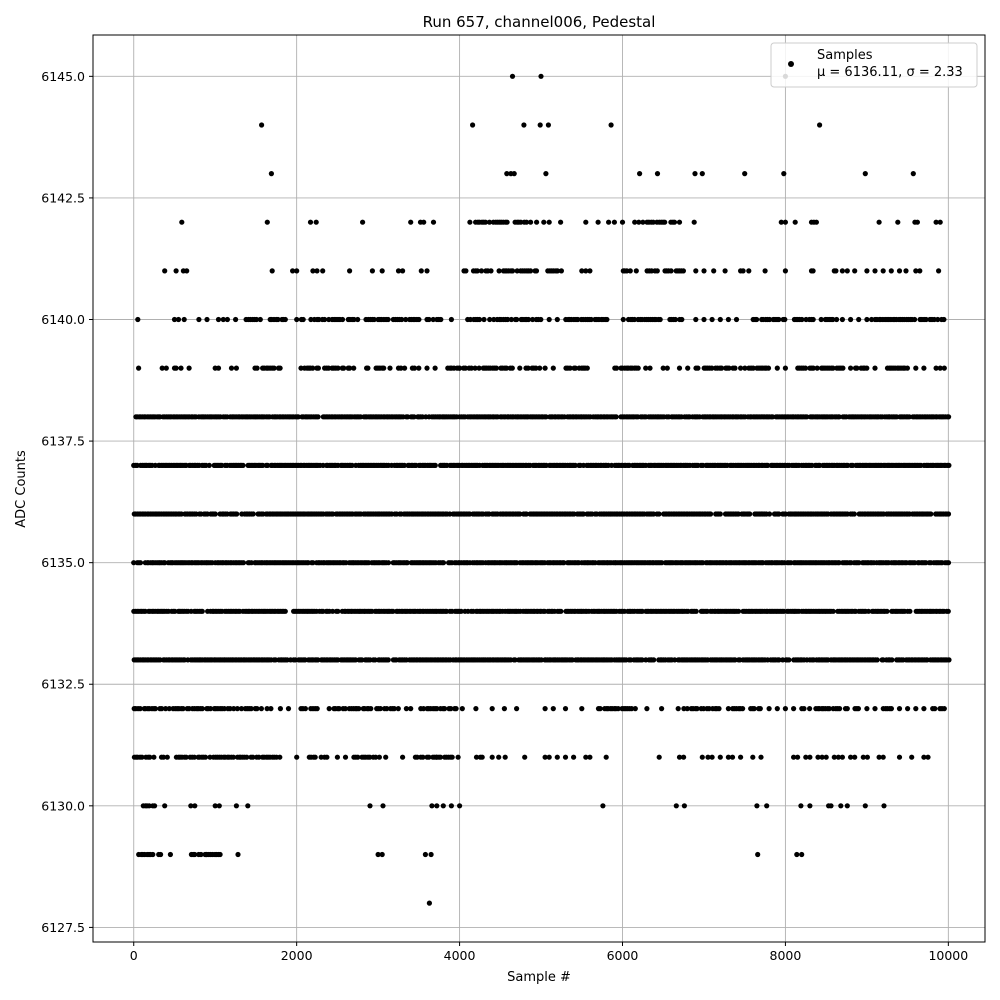 The image size is (1000, 1000). I want to click on y-tick-label: 6142.5, so click(63, 197).